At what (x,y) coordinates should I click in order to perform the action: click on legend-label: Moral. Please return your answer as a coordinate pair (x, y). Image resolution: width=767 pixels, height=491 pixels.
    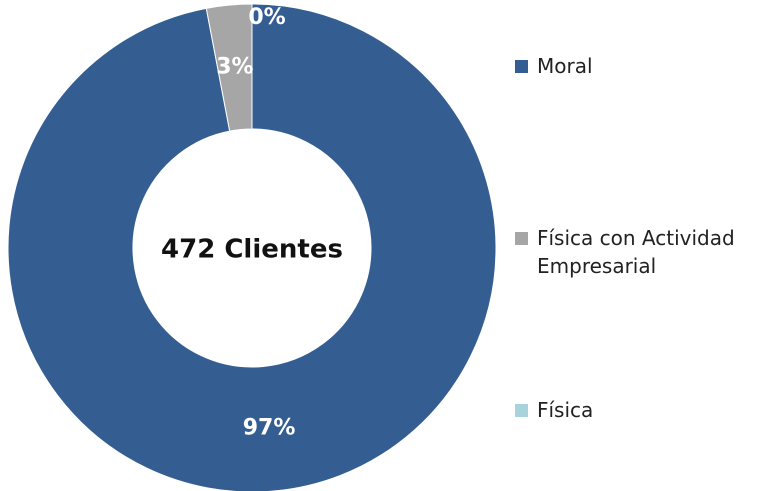
    Looking at the image, I should click on (565, 66).